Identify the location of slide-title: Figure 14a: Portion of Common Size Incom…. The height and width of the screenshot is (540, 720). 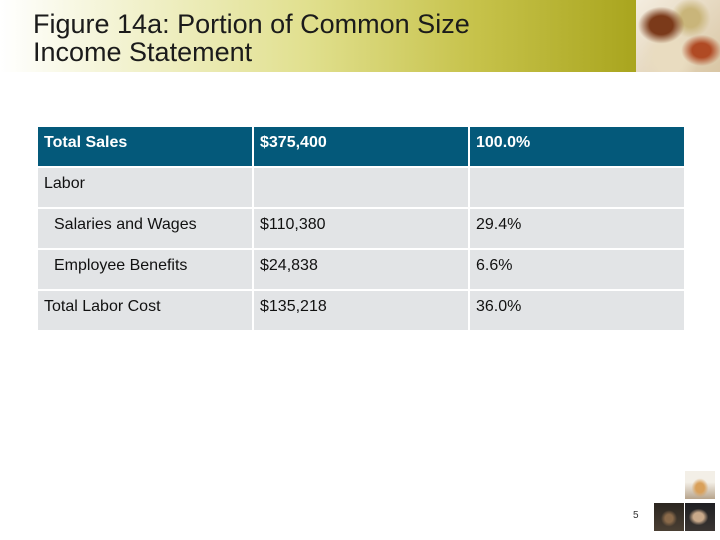
(313, 38).